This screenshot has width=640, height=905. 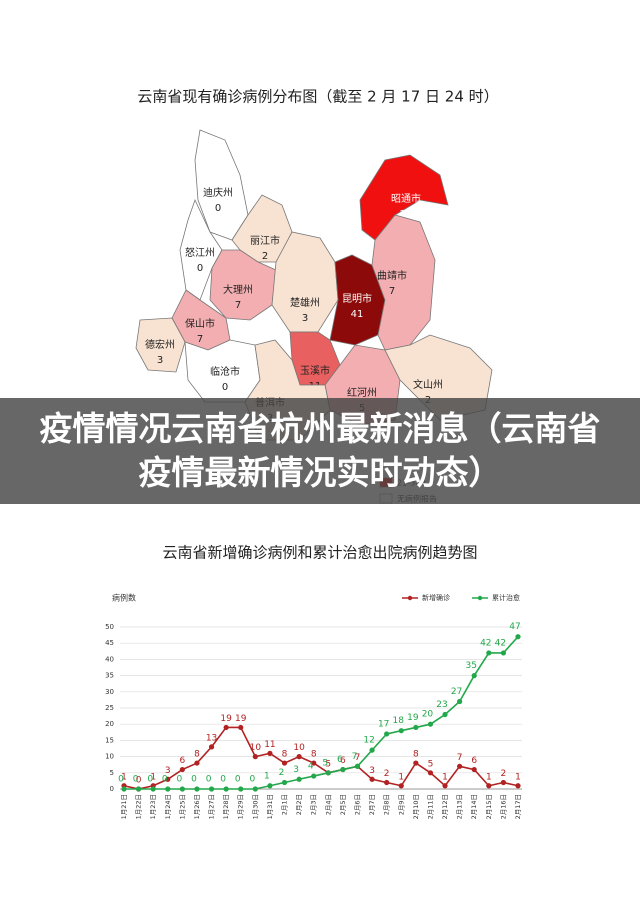 What do you see at coordinates (112, 773) in the screenshot?
I see `y-tick-label: 5` at bounding box center [112, 773].